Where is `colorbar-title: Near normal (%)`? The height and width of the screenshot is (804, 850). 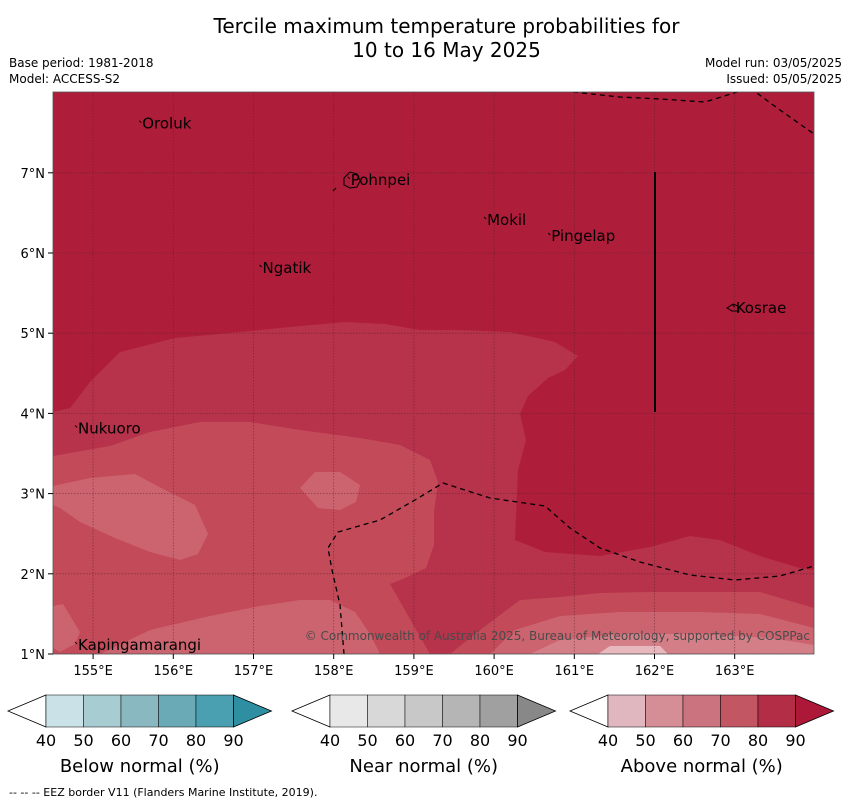
colorbar-title: Near normal (%) is located at coordinates (423, 766).